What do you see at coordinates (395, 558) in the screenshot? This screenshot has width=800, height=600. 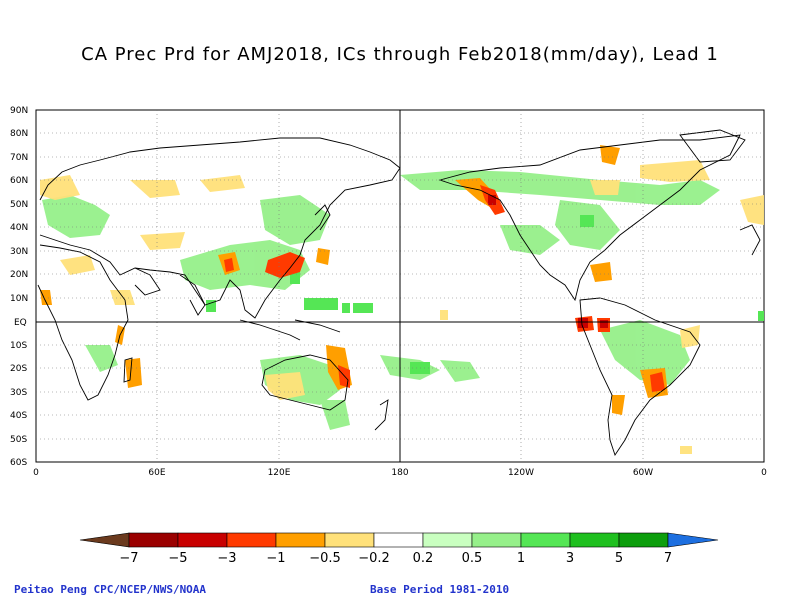 I see `colorbar-labels: −7 −5 −3 −1 −0.5 −0.2 0.2 0.5 1 3 5 7` at bounding box center [395, 558].